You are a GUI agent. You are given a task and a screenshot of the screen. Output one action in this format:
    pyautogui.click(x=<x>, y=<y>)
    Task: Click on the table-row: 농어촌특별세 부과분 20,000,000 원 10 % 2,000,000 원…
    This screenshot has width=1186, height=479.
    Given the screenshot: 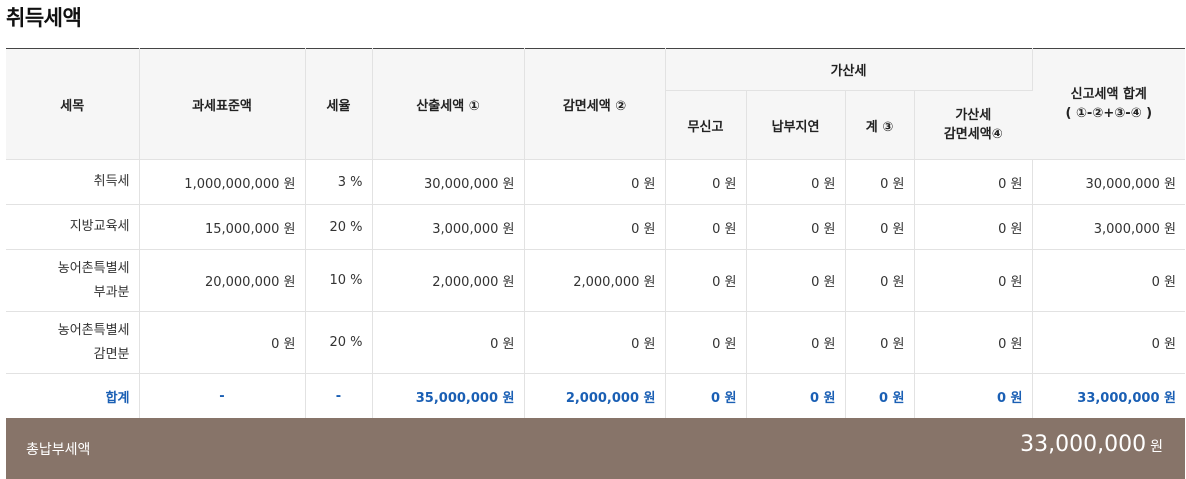 What is the action you would take?
    pyautogui.click(x=596, y=280)
    